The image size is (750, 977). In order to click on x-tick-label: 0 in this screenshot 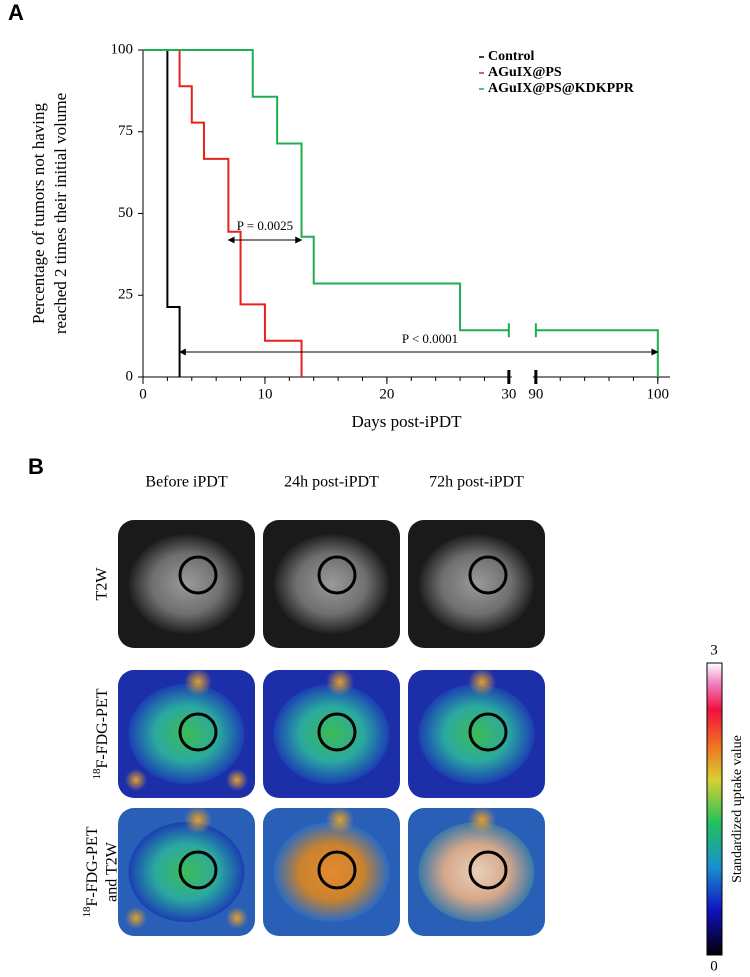, I will do `click(143, 394)`.